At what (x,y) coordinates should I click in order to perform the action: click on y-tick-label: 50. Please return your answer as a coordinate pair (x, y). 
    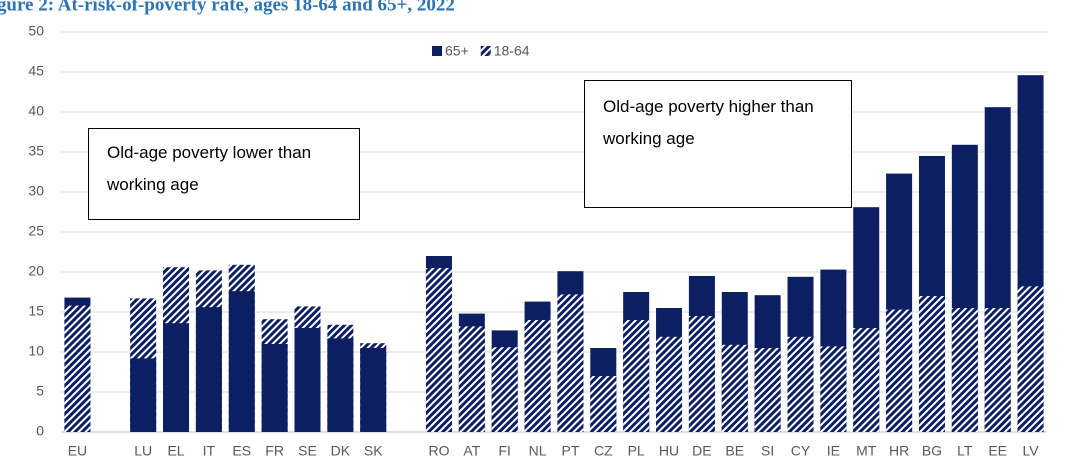
    Looking at the image, I should click on (36, 31).